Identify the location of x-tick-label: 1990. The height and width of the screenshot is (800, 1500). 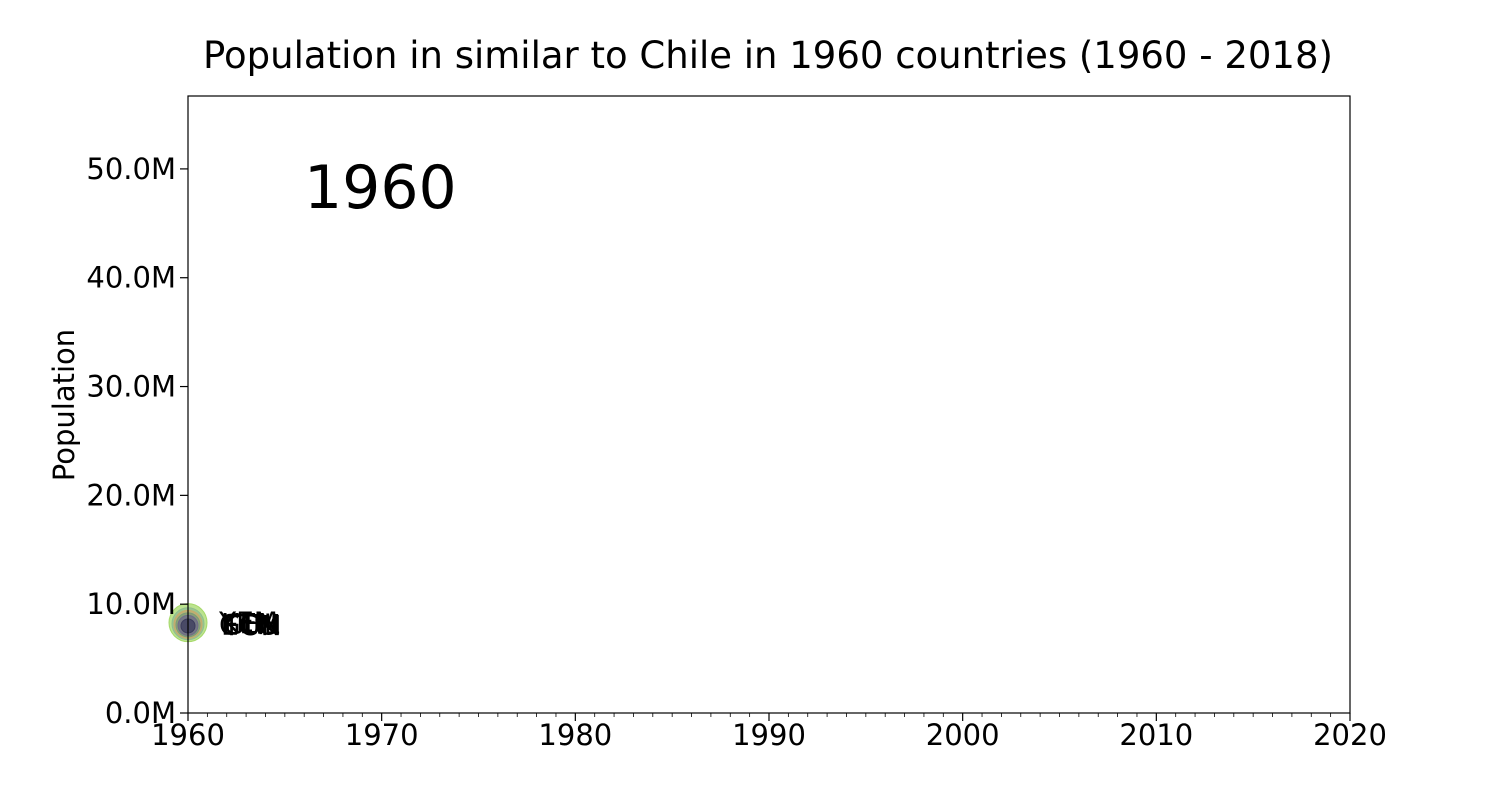
(769, 735).